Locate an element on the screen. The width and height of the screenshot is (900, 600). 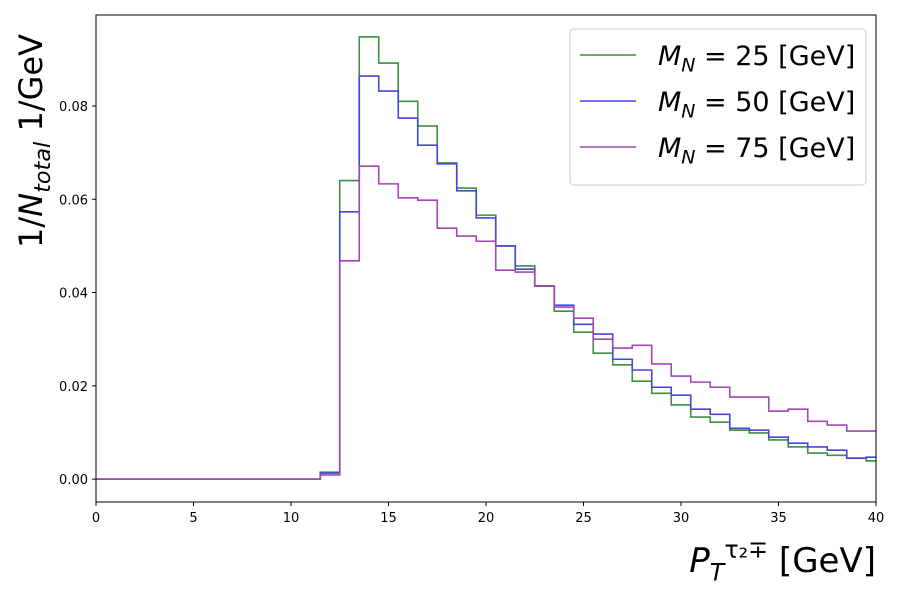
legend-box is located at coordinates (718, 107).